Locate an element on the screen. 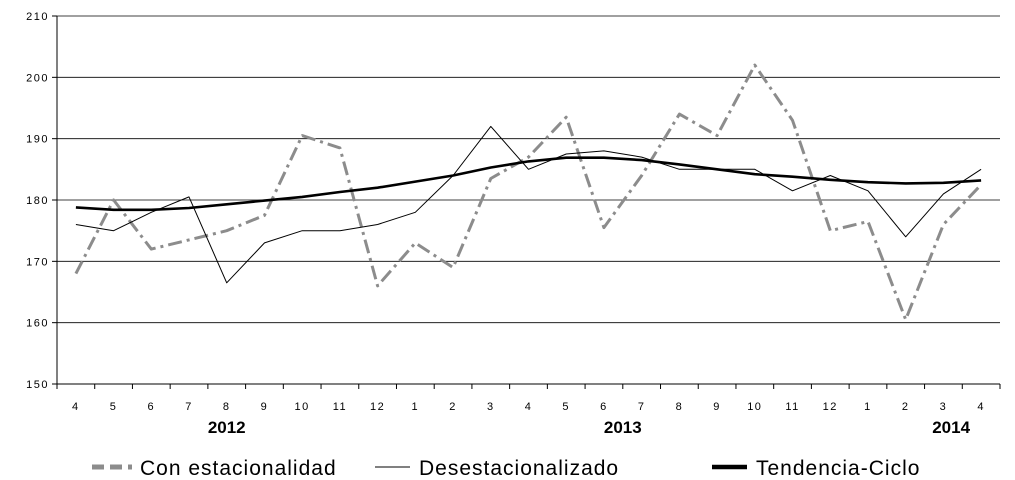 This screenshot has width=1015, height=480. year-label-2013: 2013 is located at coordinates (623, 427).